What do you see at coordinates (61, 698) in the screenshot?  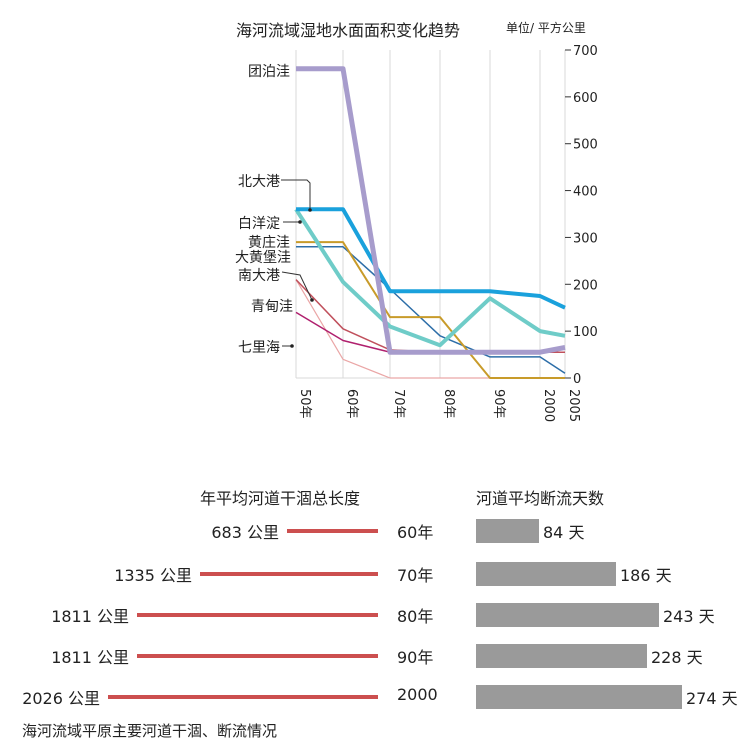 I see `length-label-4: 2026 公里` at bounding box center [61, 698].